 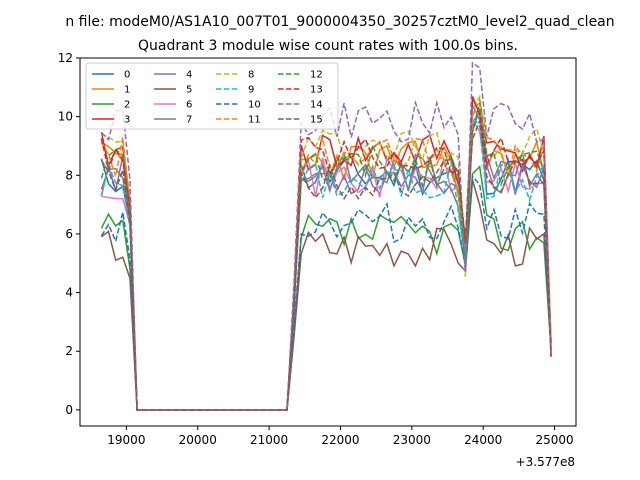 I want to click on y-axis: 0 2 4 6 8 10 12, so click(x=69, y=234).